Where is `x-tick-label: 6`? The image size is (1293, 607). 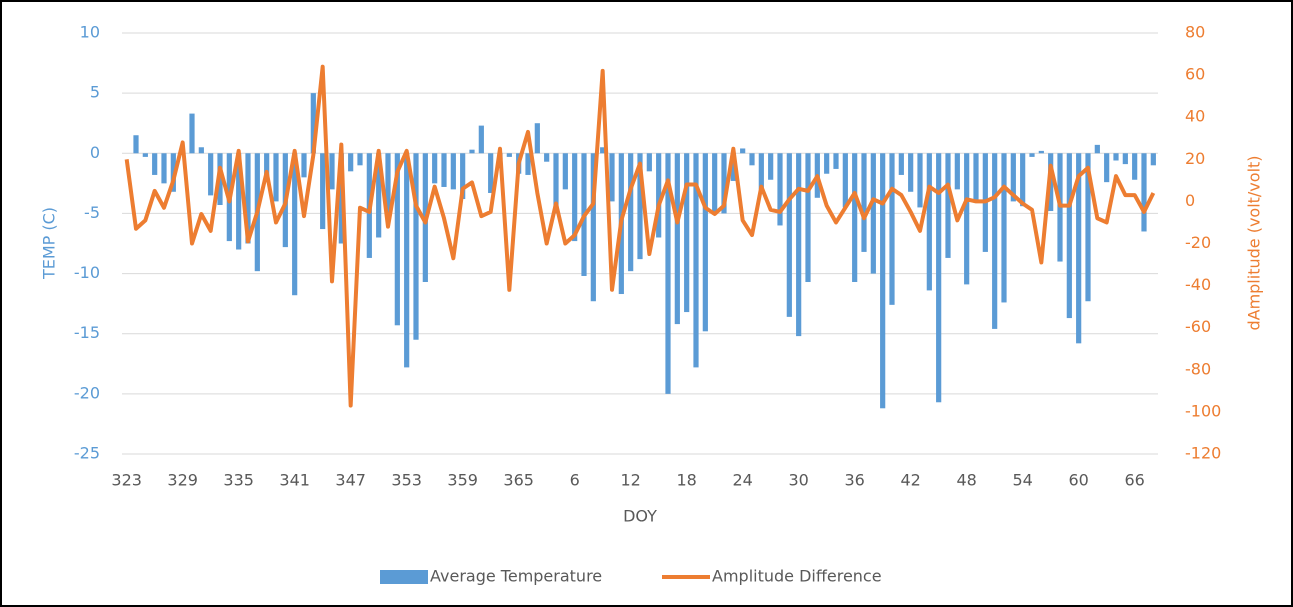 x-tick-label: 6 is located at coordinates (575, 480).